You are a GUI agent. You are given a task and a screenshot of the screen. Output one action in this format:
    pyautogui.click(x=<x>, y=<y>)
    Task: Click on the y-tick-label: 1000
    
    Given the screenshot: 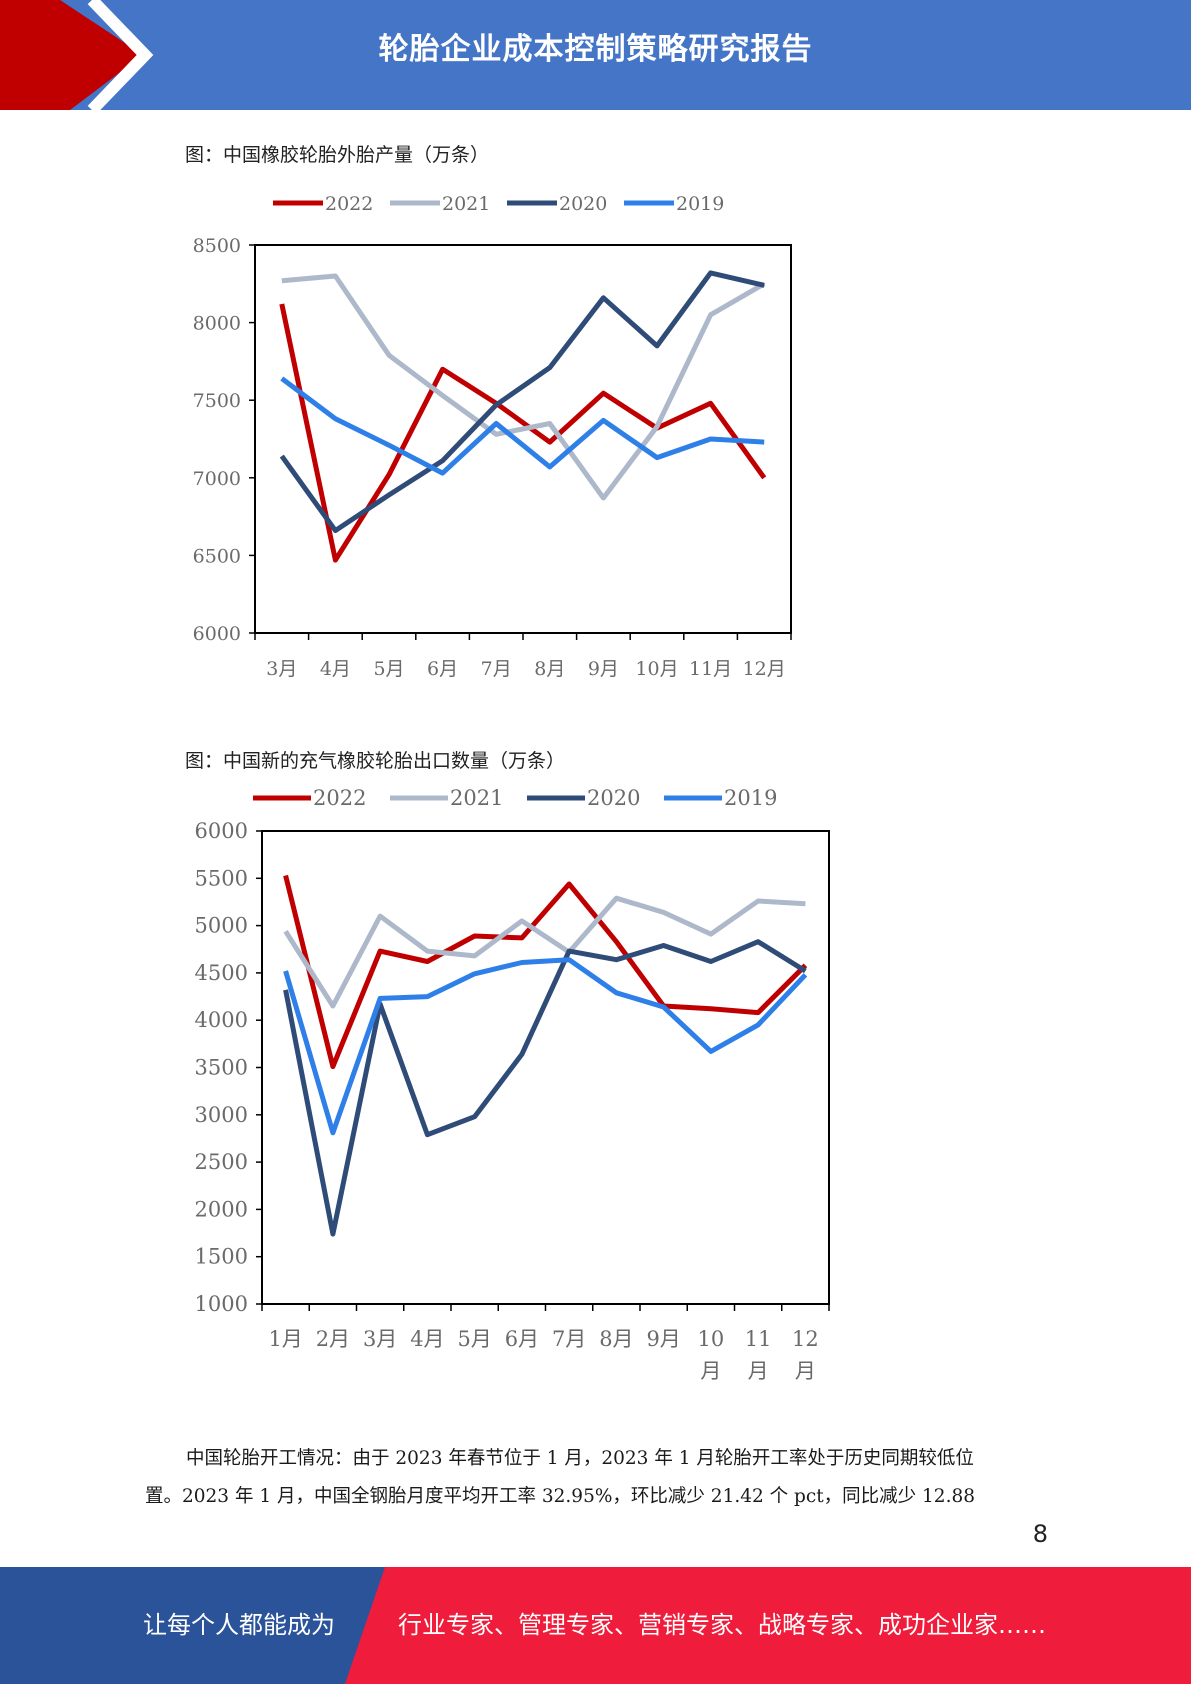 What is the action you would take?
    pyautogui.click(x=221, y=1304)
    